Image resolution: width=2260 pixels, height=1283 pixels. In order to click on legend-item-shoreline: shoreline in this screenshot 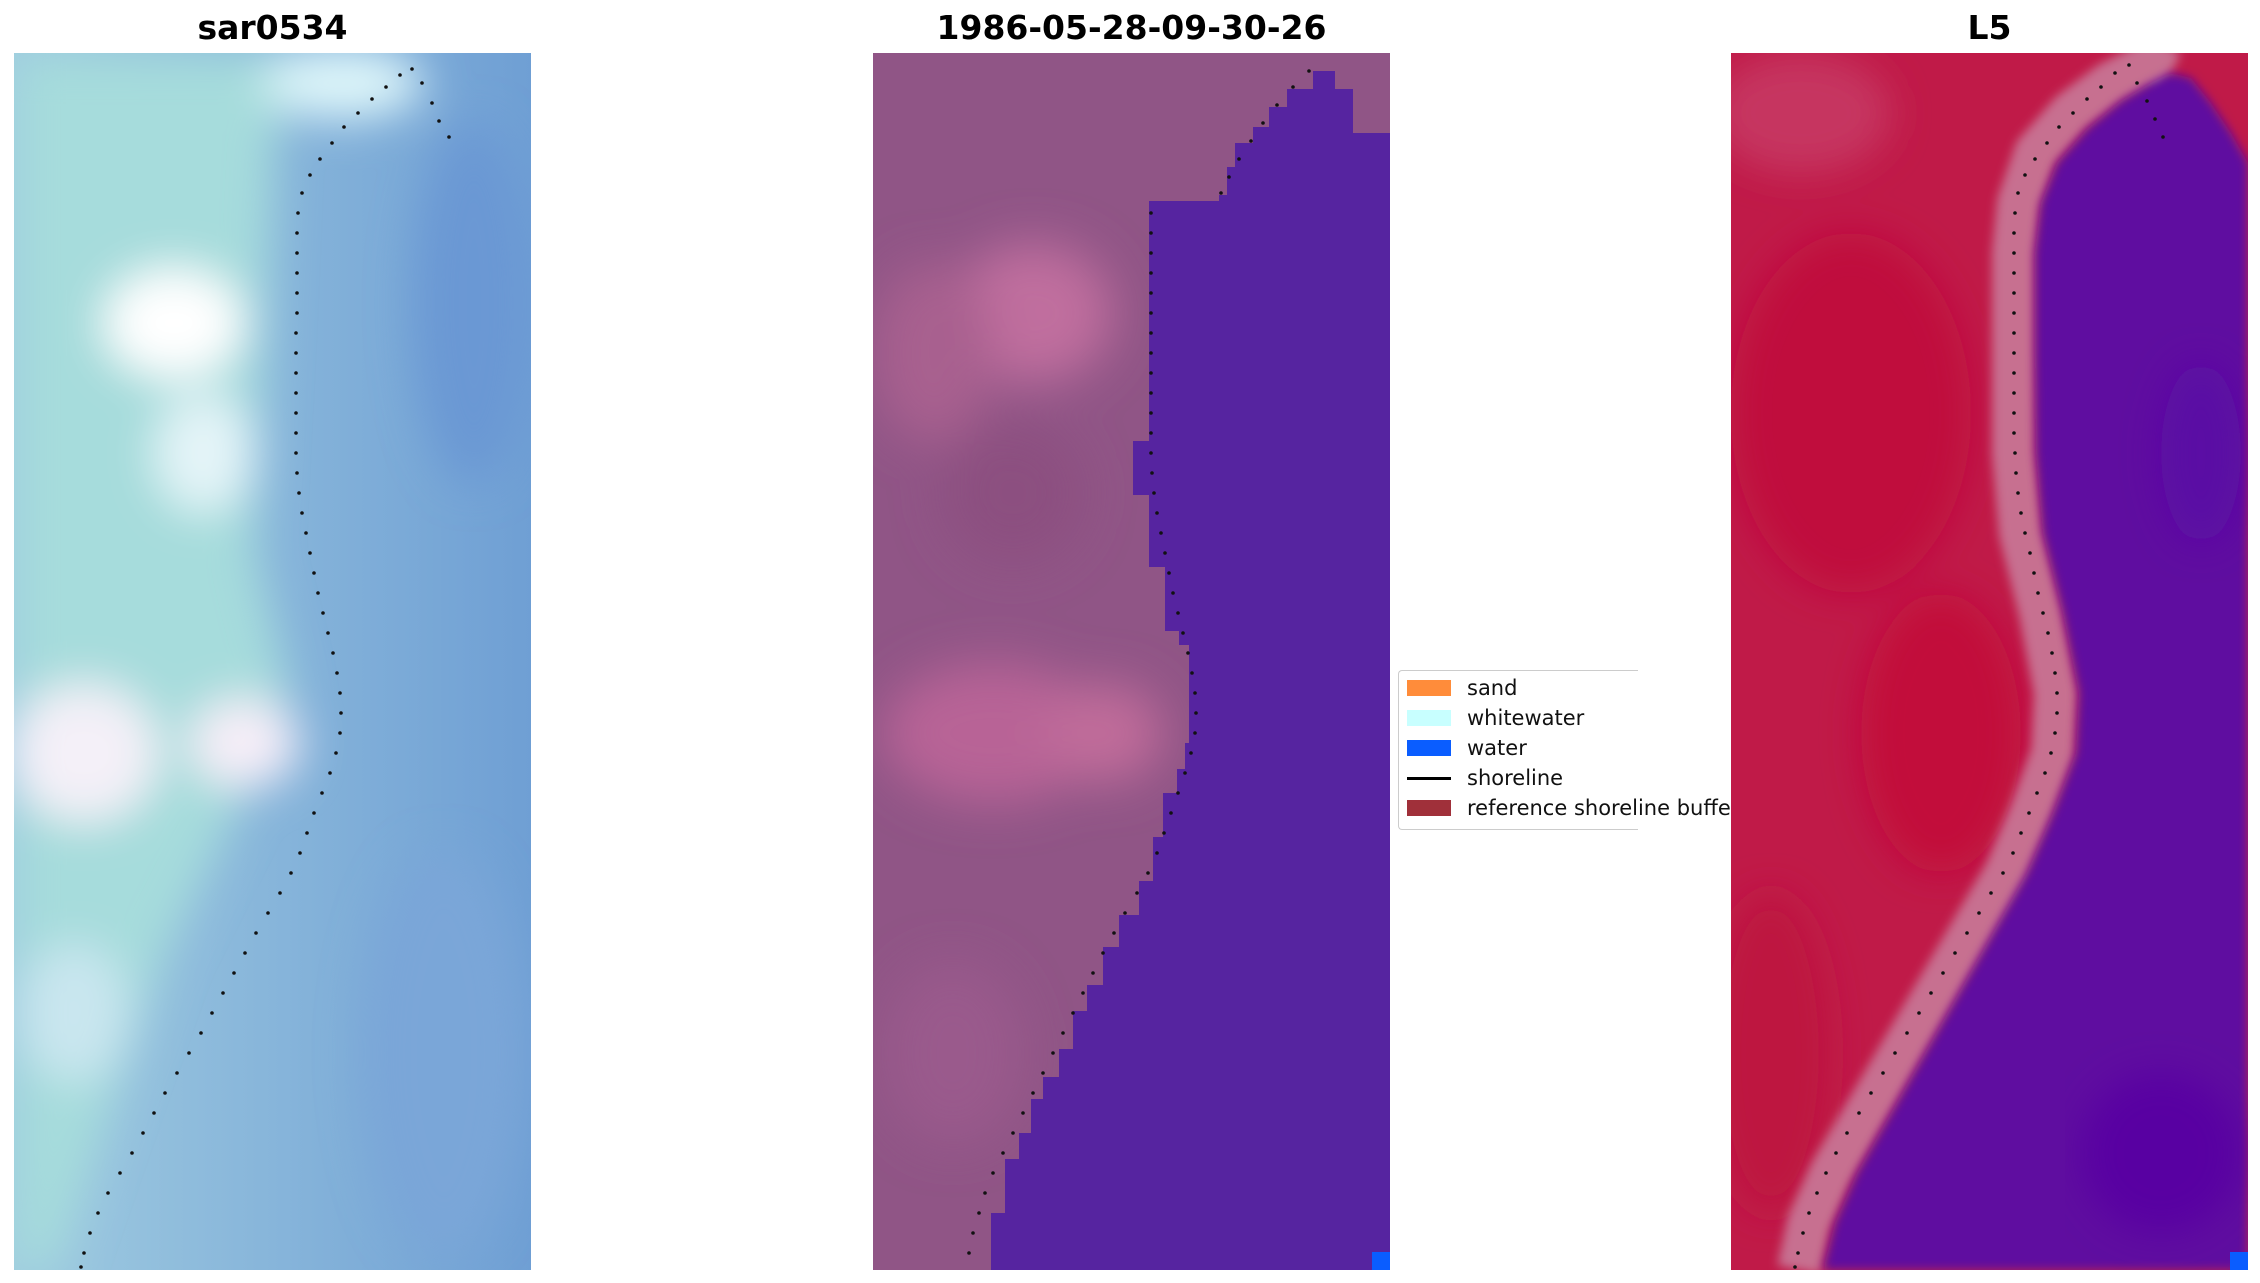, I will do `click(1485, 778)`.